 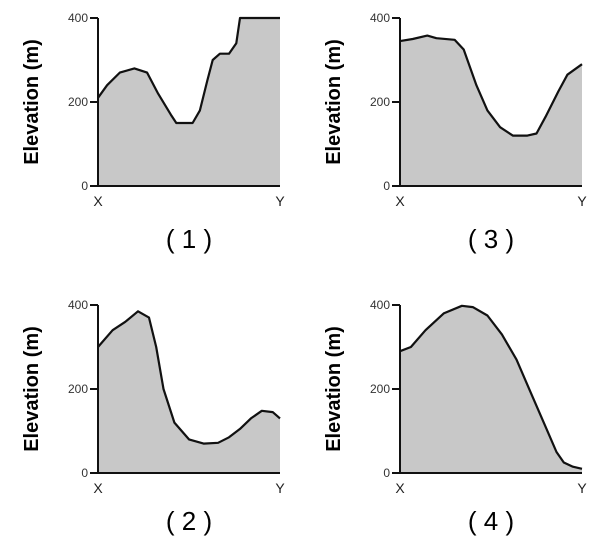 I want to click on panel-label: ( 4 ), so click(x=491, y=521).